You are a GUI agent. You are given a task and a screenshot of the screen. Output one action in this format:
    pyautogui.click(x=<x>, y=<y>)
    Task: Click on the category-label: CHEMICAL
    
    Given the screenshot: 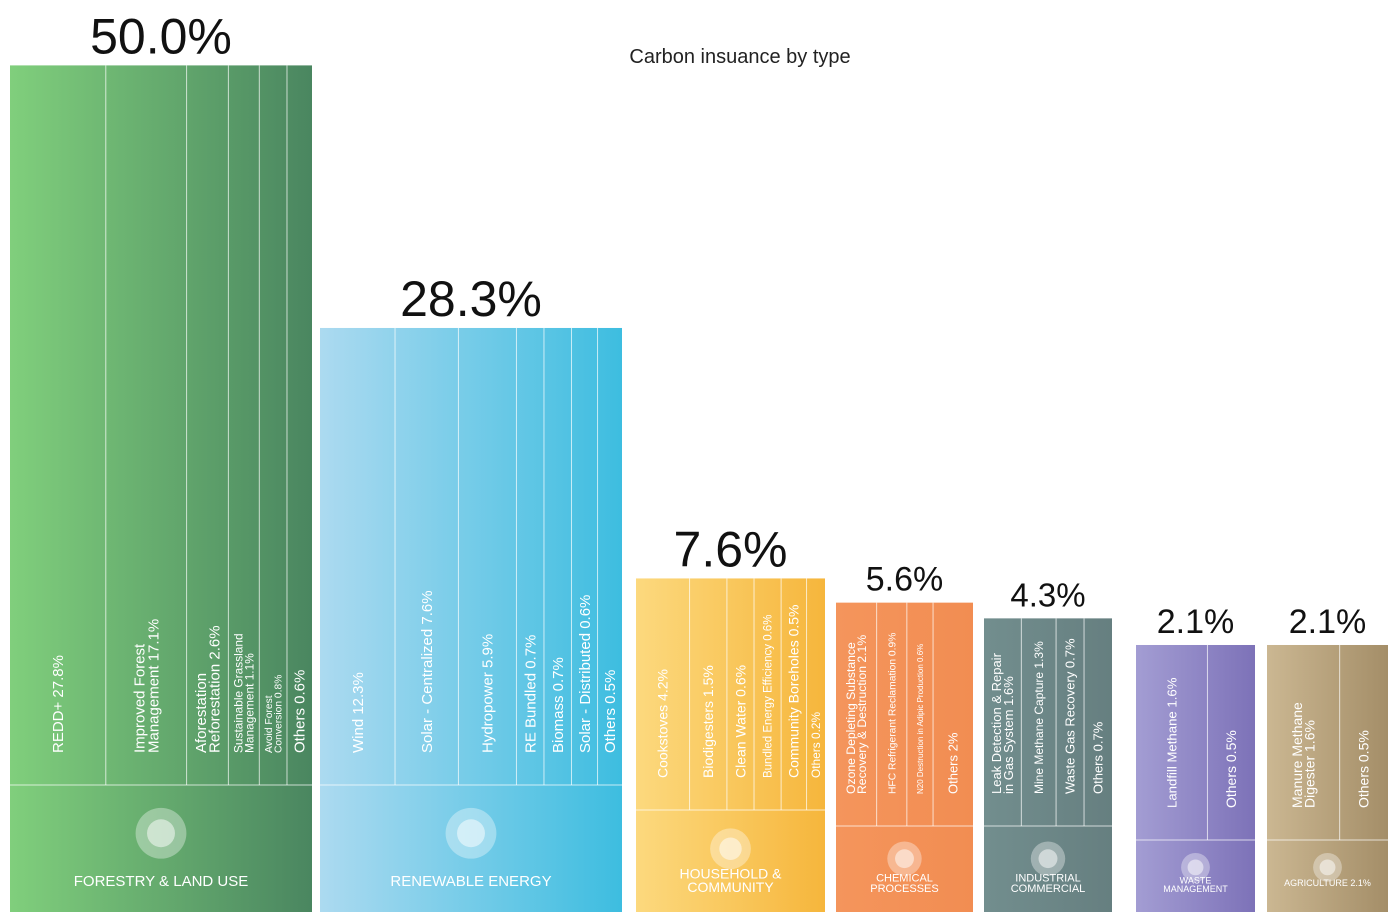 What is the action you would take?
    pyautogui.click(x=904, y=879)
    